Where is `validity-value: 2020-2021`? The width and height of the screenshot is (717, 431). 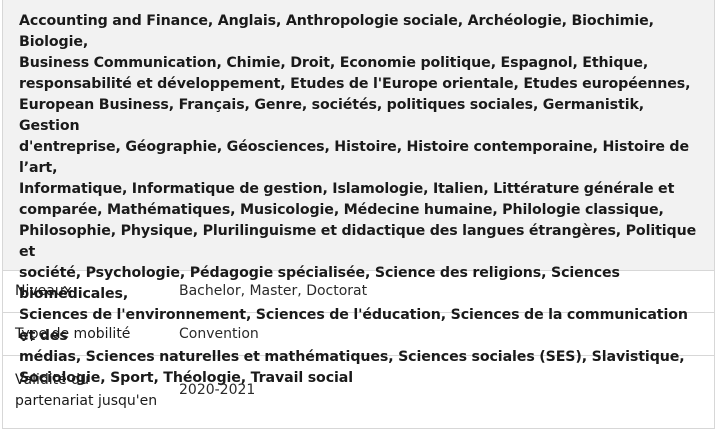
validity-value: 2020-2021 is located at coordinates (217, 390).